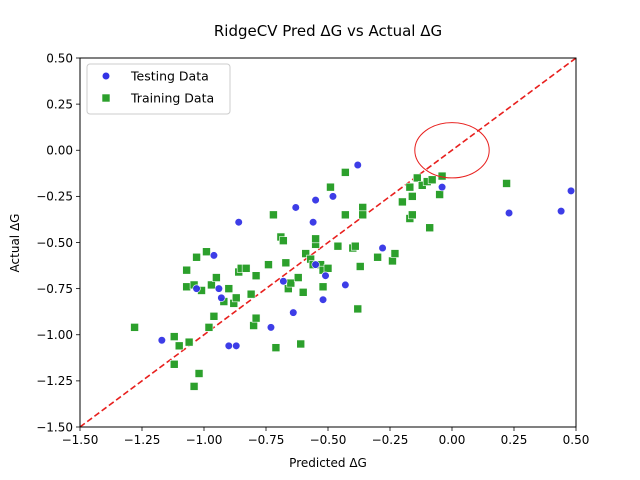 The width and height of the screenshot is (640, 480). What do you see at coordinates (452, 440) in the screenshot?
I see `x-tick-label: 0.00` at bounding box center [452, 440].